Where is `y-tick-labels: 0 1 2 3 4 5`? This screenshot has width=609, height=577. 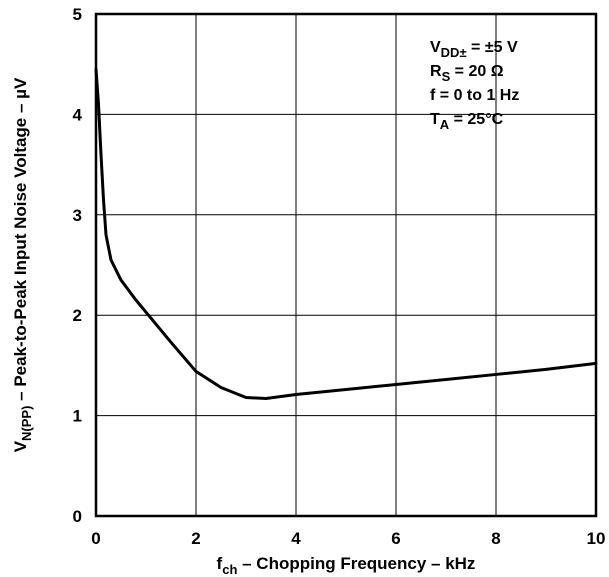 y-tick-labels: 0 1 2 3 4 5 is located at coordinates (78, 265).